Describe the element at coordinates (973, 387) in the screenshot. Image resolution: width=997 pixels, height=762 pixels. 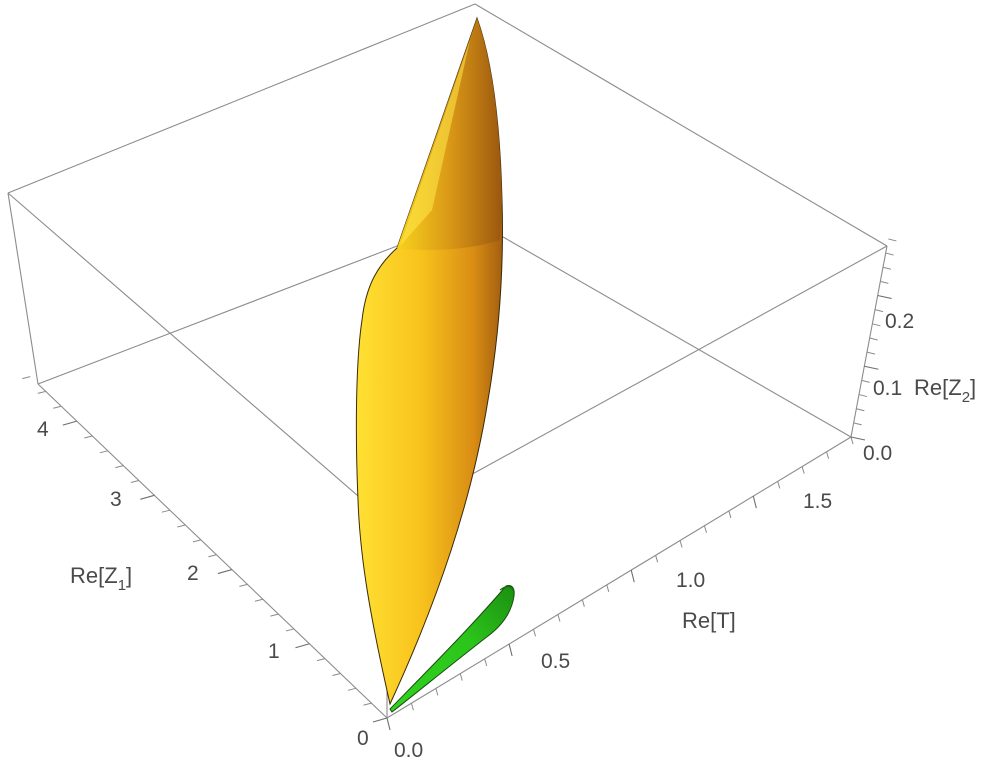
I see `z-axis-label-suffix: ]` at that location.